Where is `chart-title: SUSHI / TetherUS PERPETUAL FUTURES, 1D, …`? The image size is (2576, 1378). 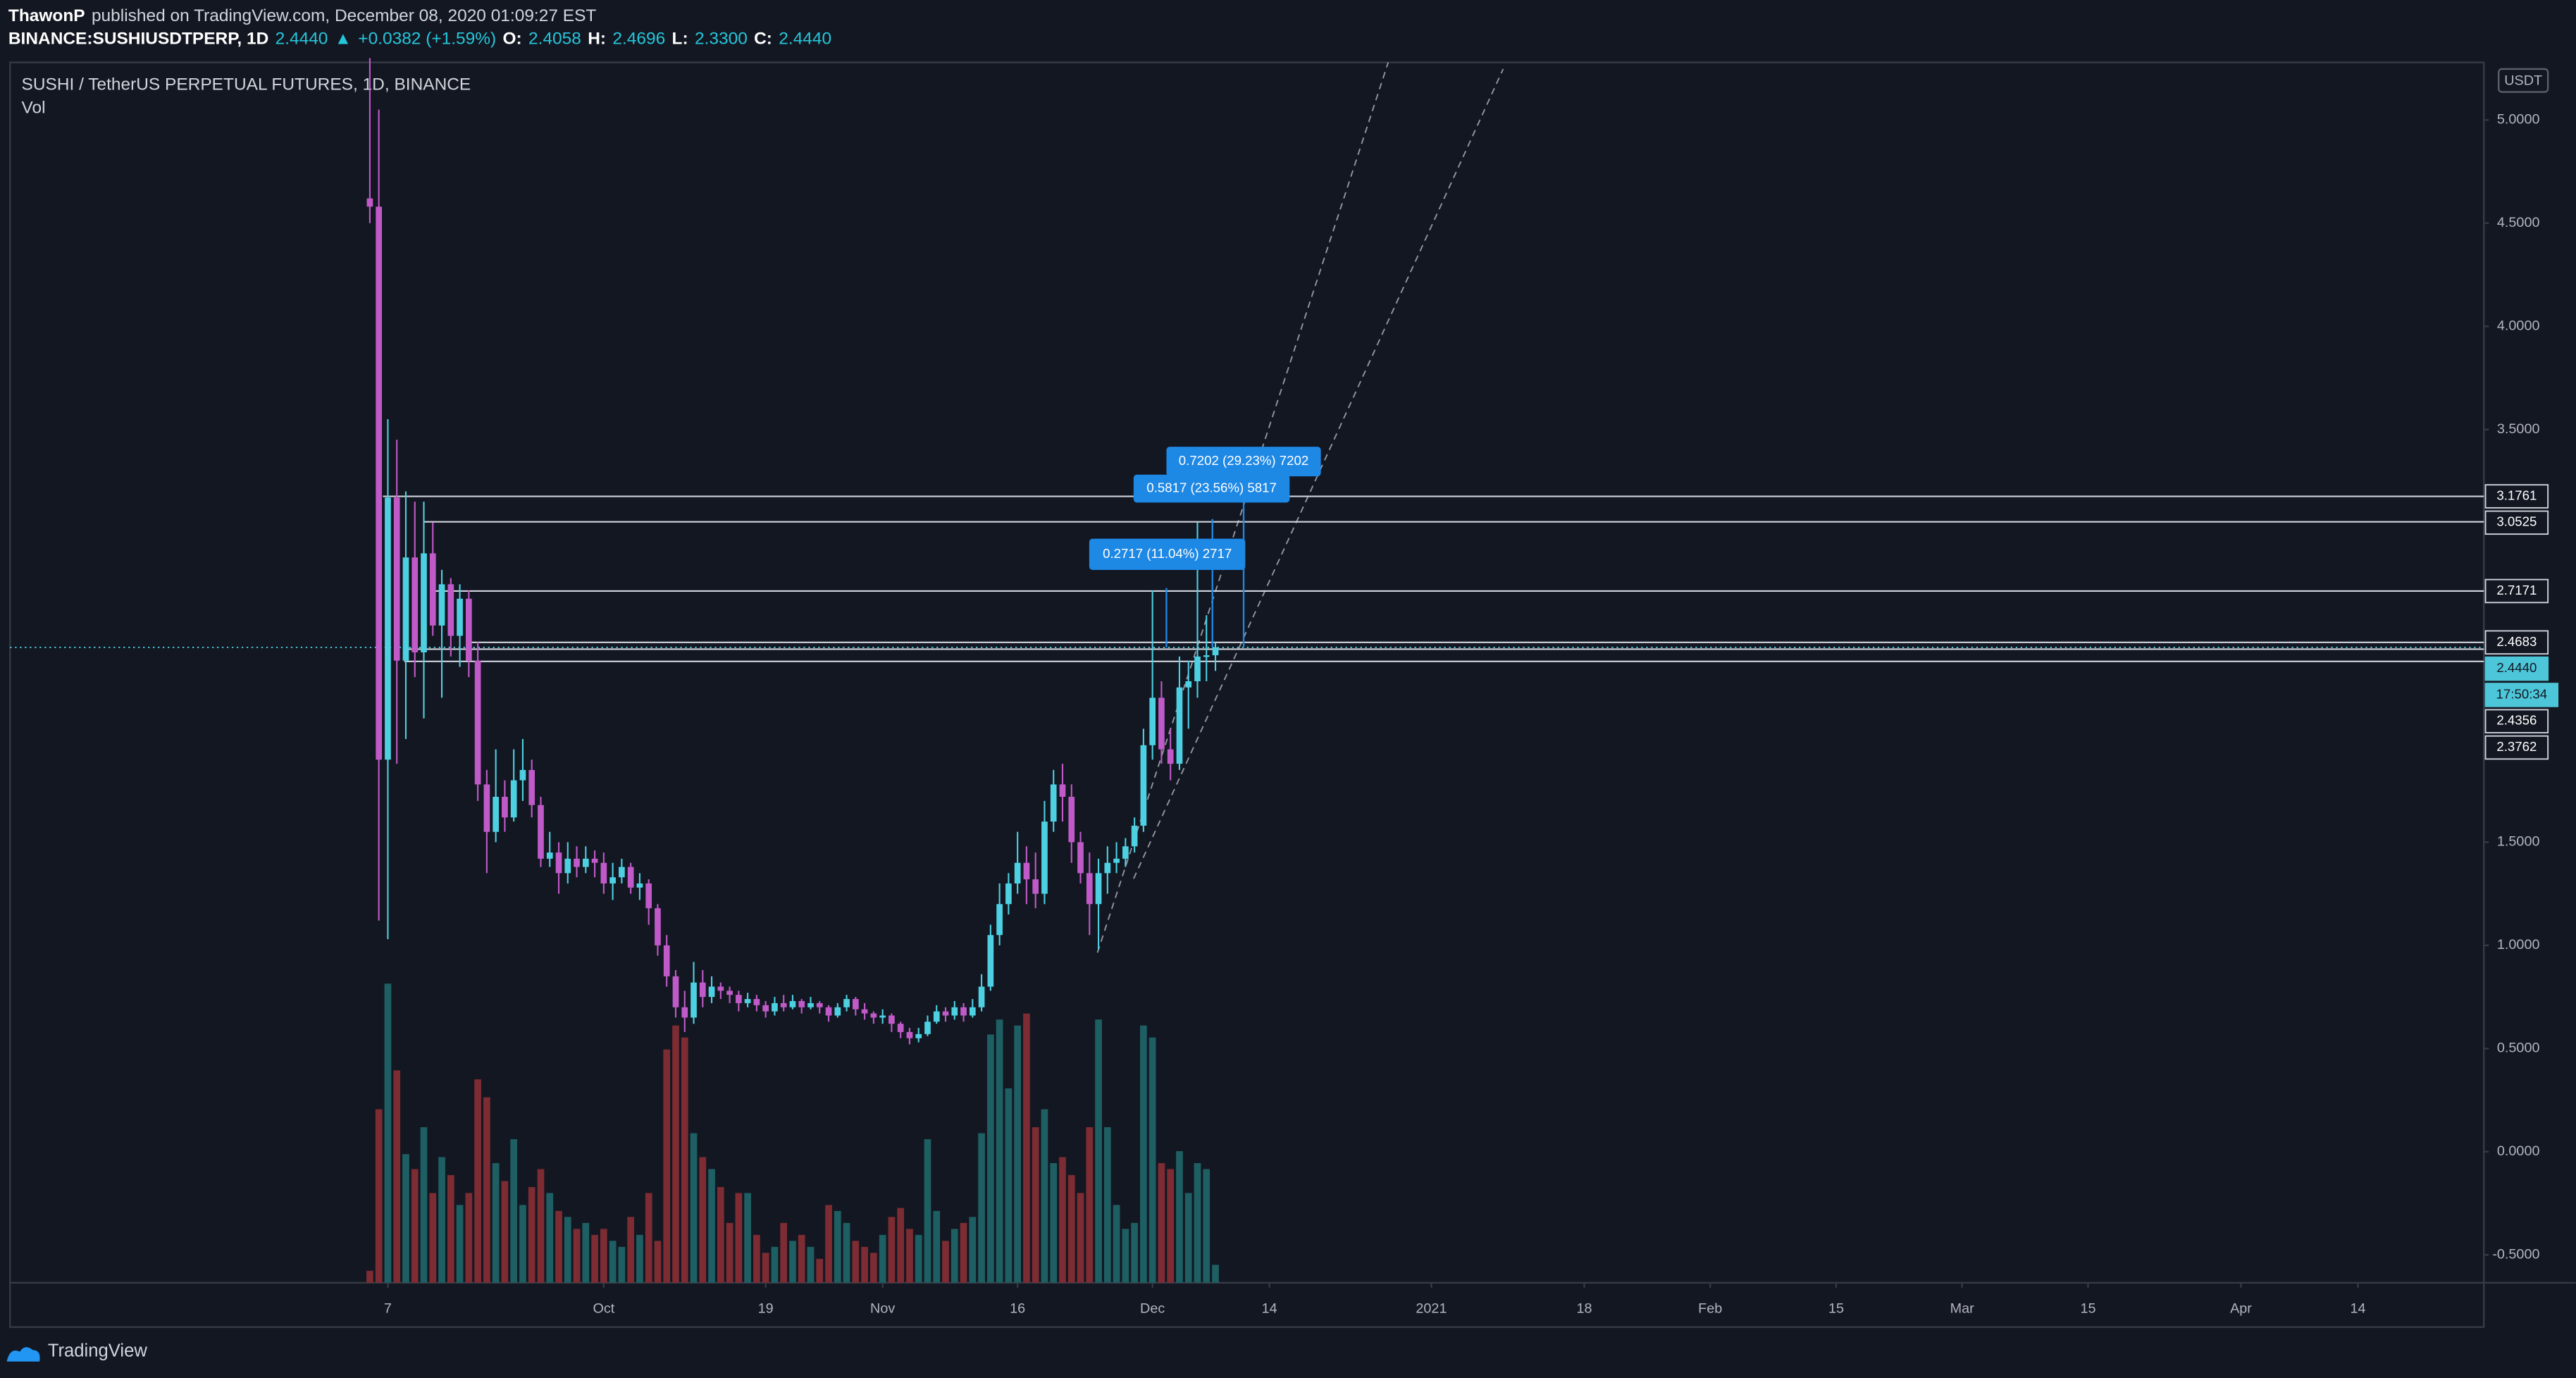
chart-title: SUSHI / TetherUS PERPETUAL FUTURES, 1D, … is located at coordinates (246, 84).